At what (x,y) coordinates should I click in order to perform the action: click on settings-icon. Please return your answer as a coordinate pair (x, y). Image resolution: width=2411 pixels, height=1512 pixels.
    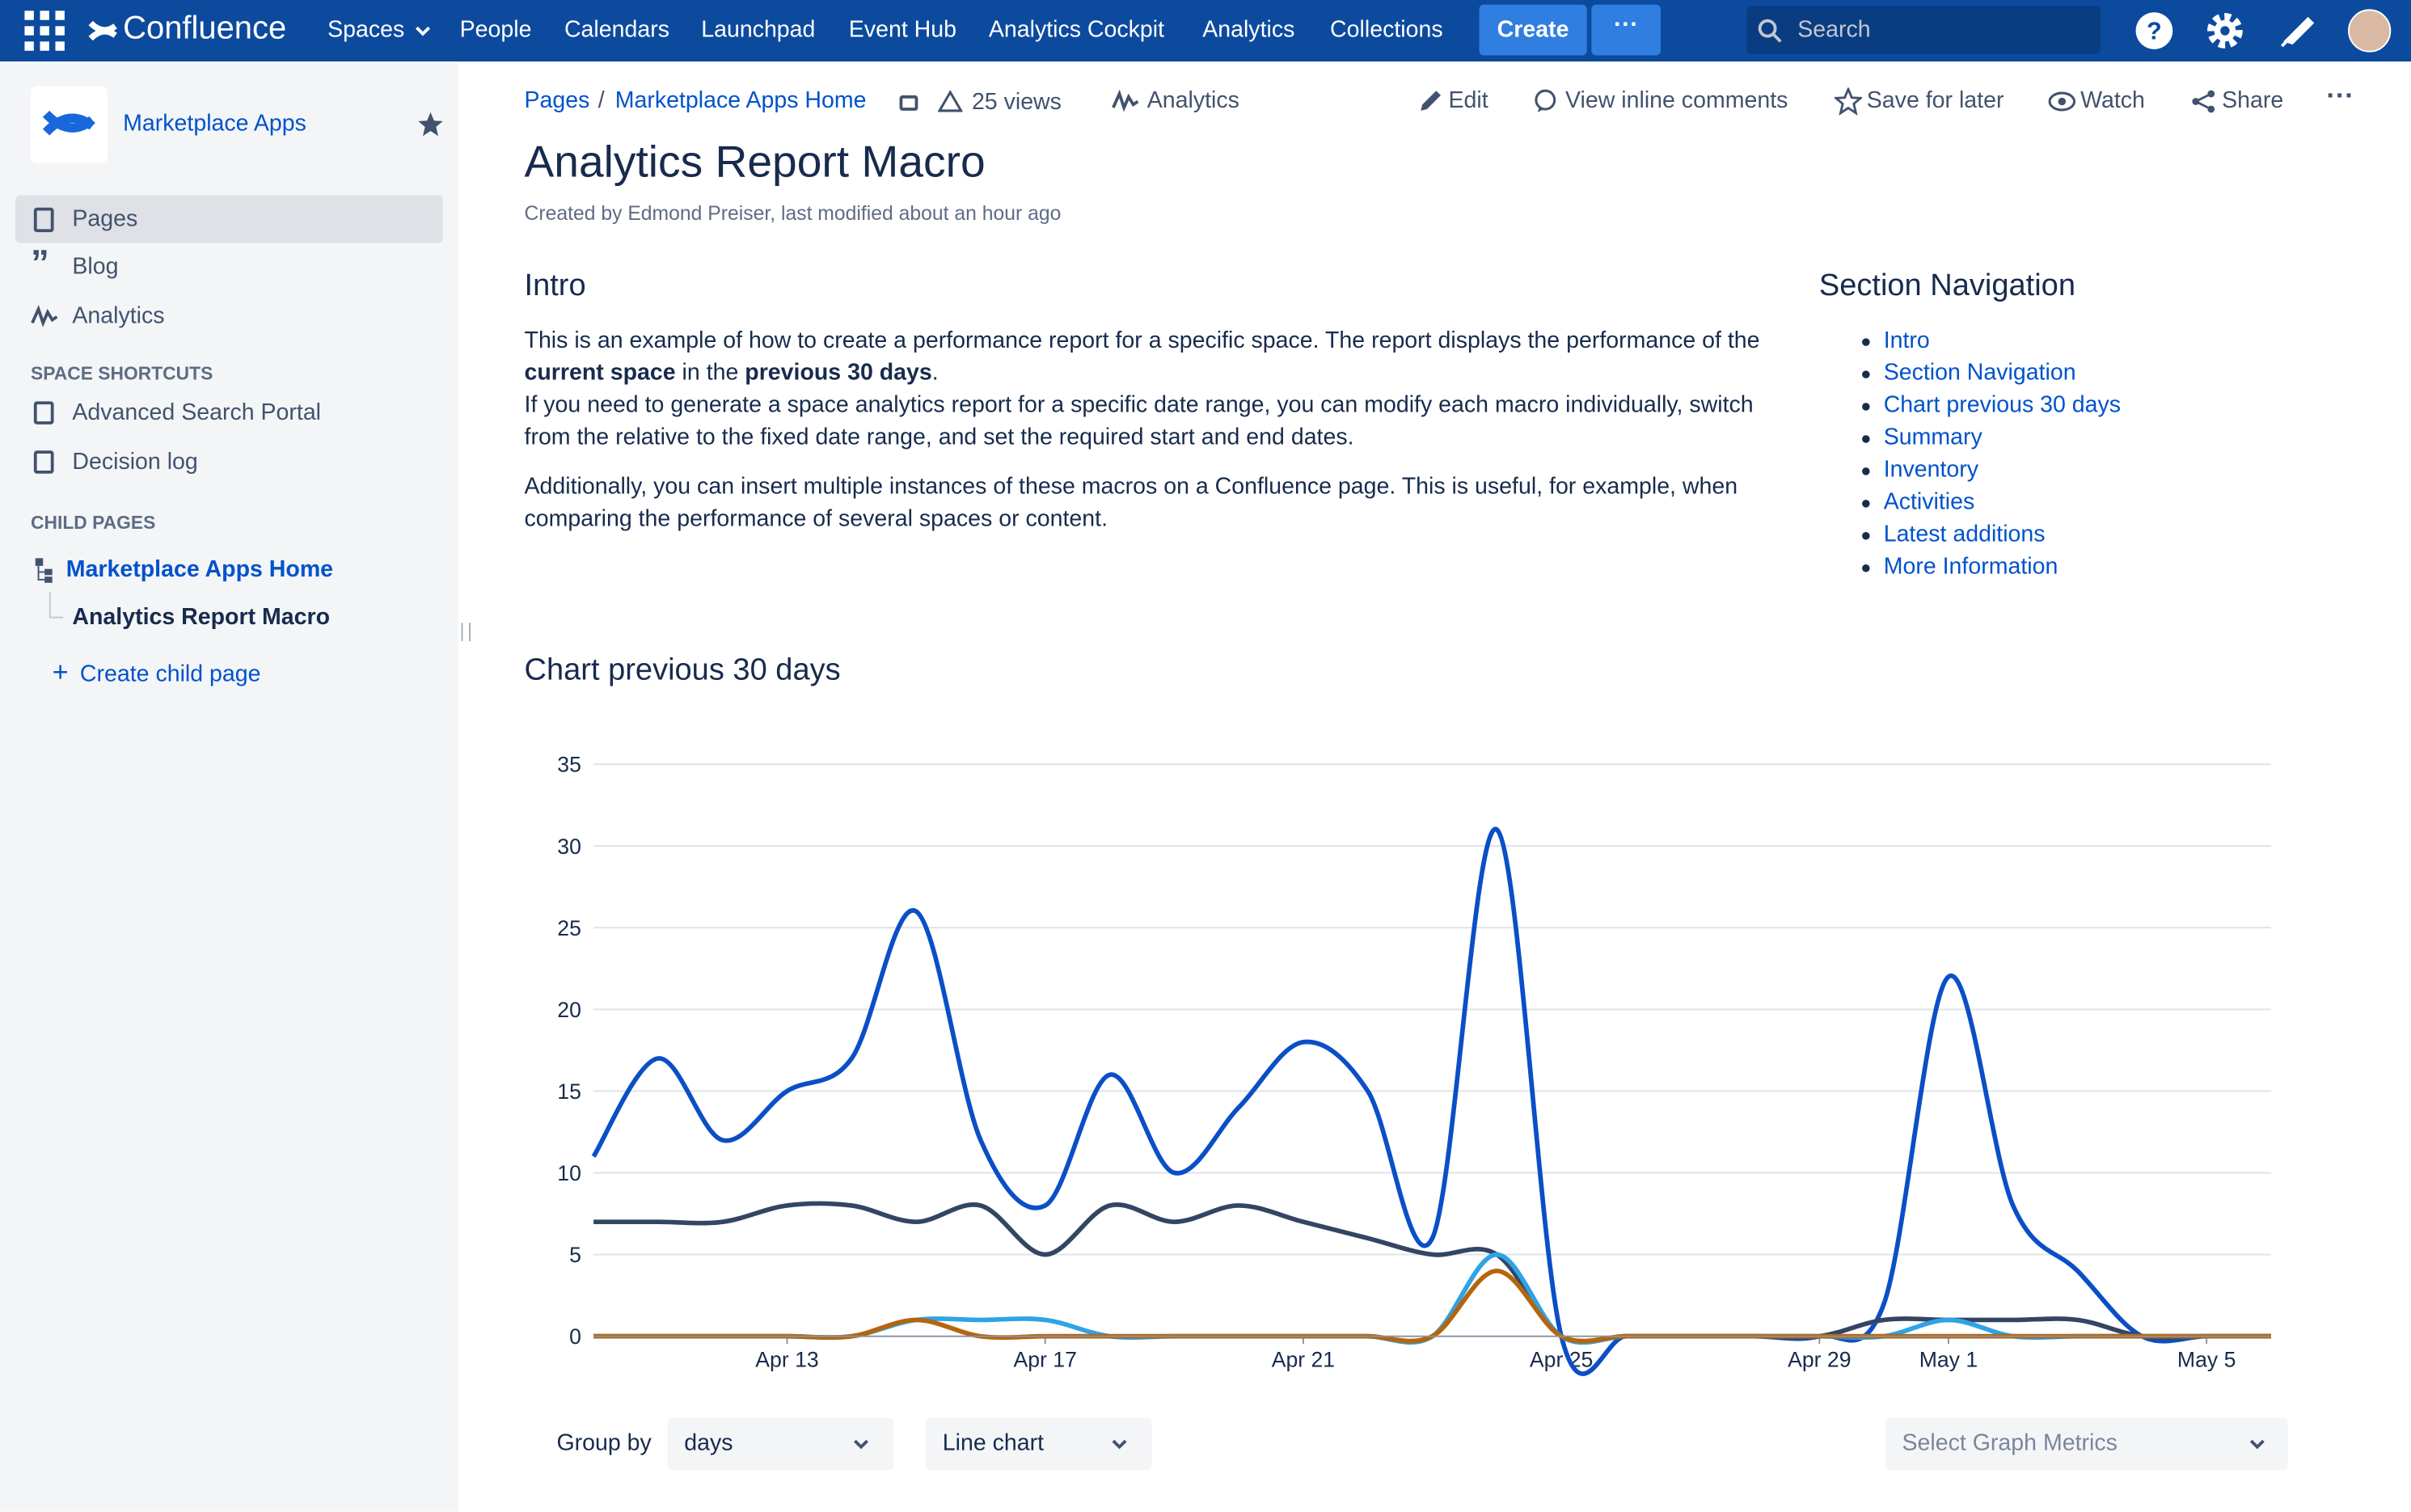
    Looking at the image, I should click on (2224, 31).